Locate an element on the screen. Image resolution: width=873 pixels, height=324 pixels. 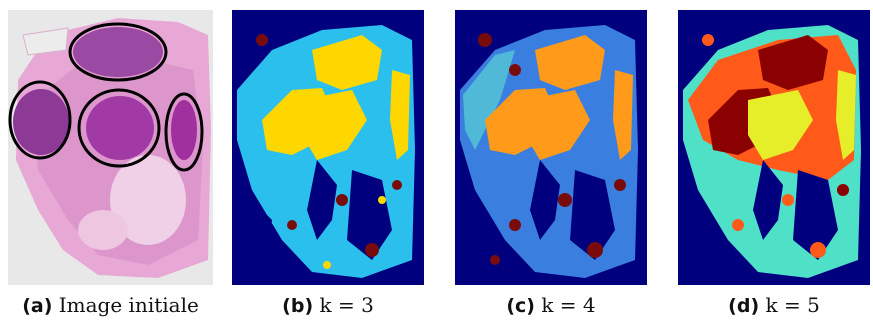
caption-d: (d) k = 5 is located at coordinates (774, 305).